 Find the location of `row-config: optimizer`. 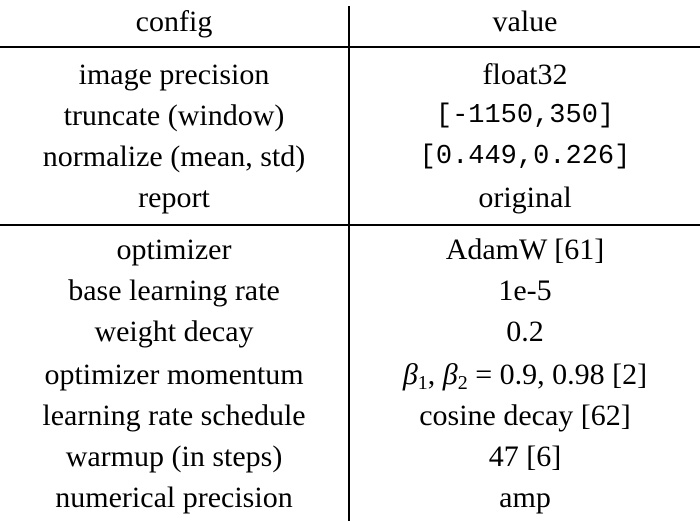

row-config: optimizer is located at coordinates (174, 249).